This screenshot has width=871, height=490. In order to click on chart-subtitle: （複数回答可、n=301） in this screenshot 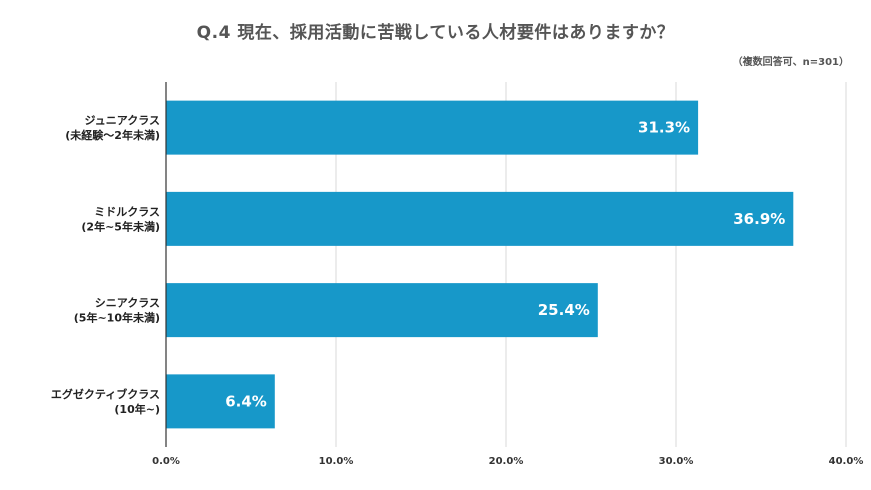, I will do `click(790, 62)`.